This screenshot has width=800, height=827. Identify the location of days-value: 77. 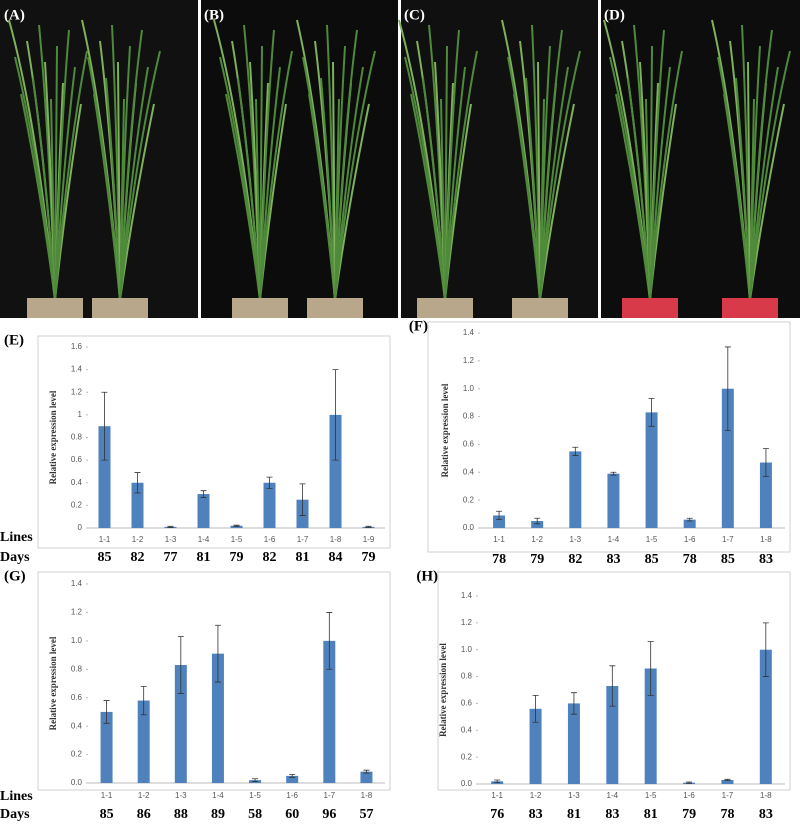
(171, 557).